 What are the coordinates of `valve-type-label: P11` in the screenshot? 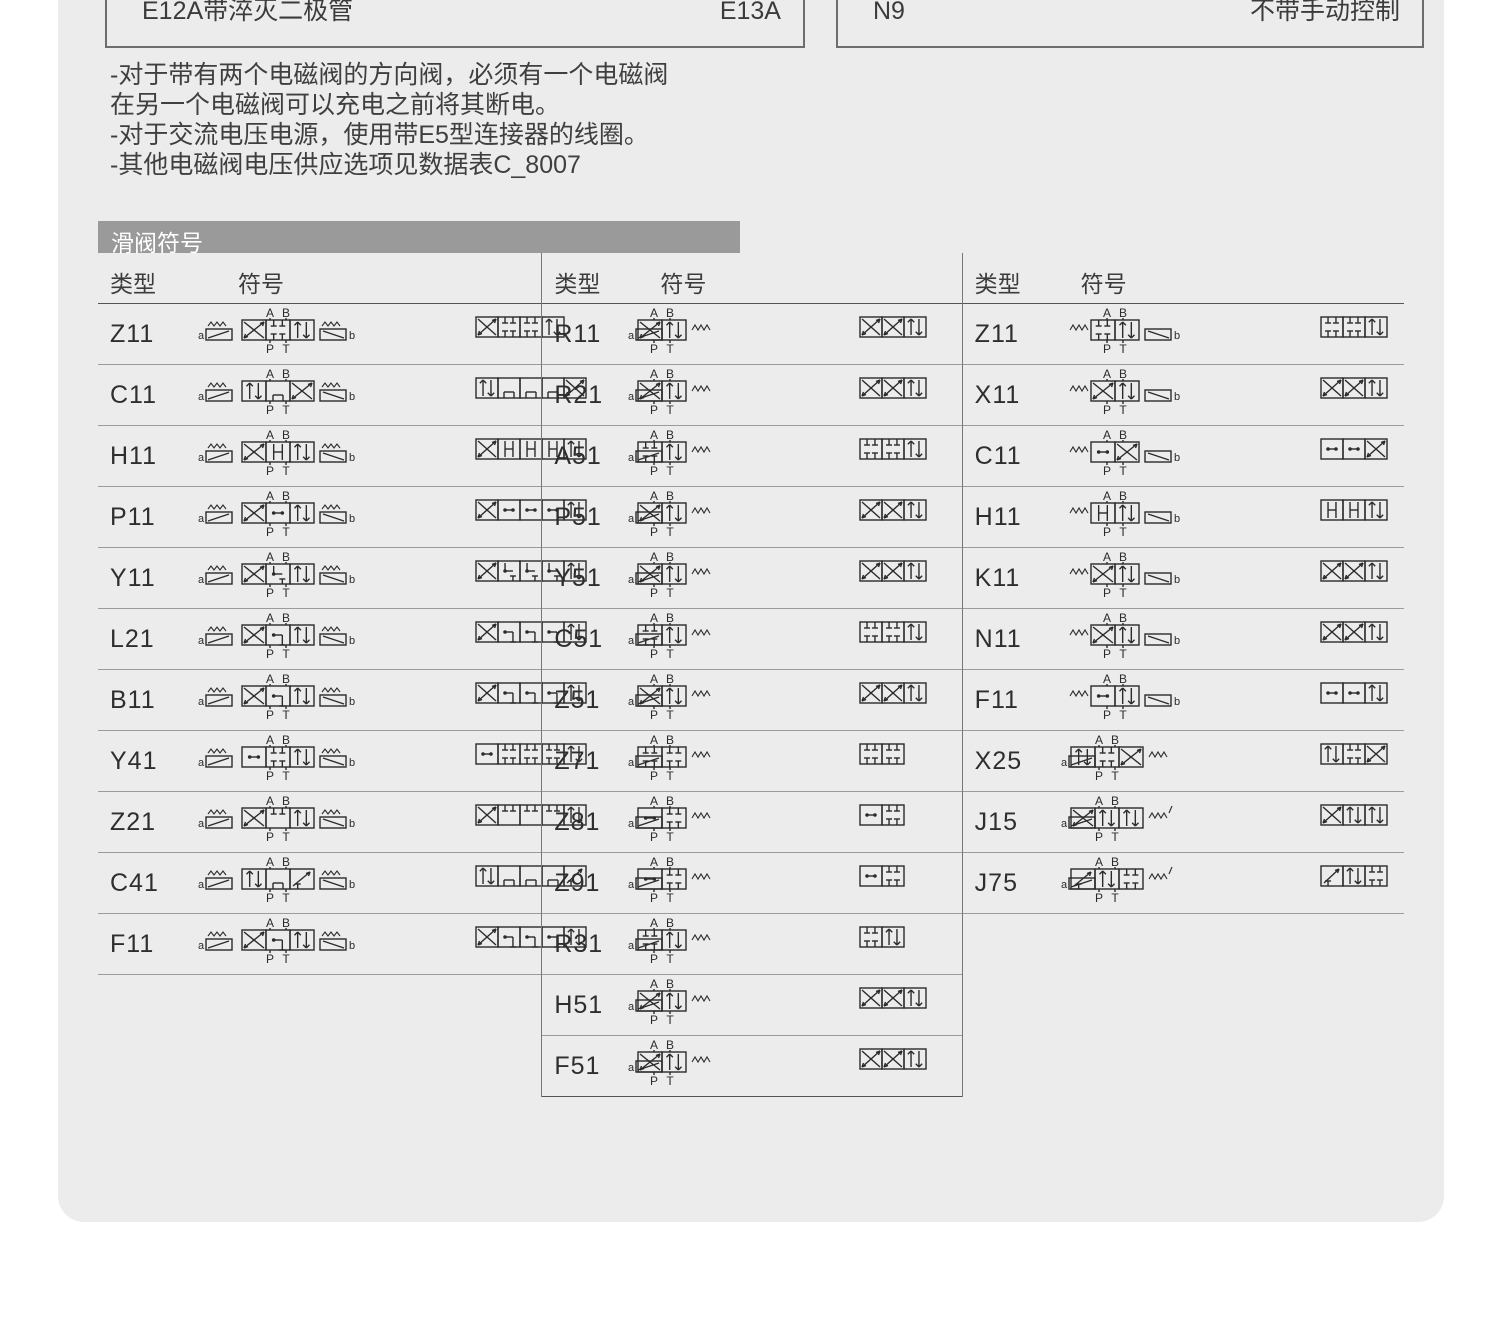 It's located at (133, 516).